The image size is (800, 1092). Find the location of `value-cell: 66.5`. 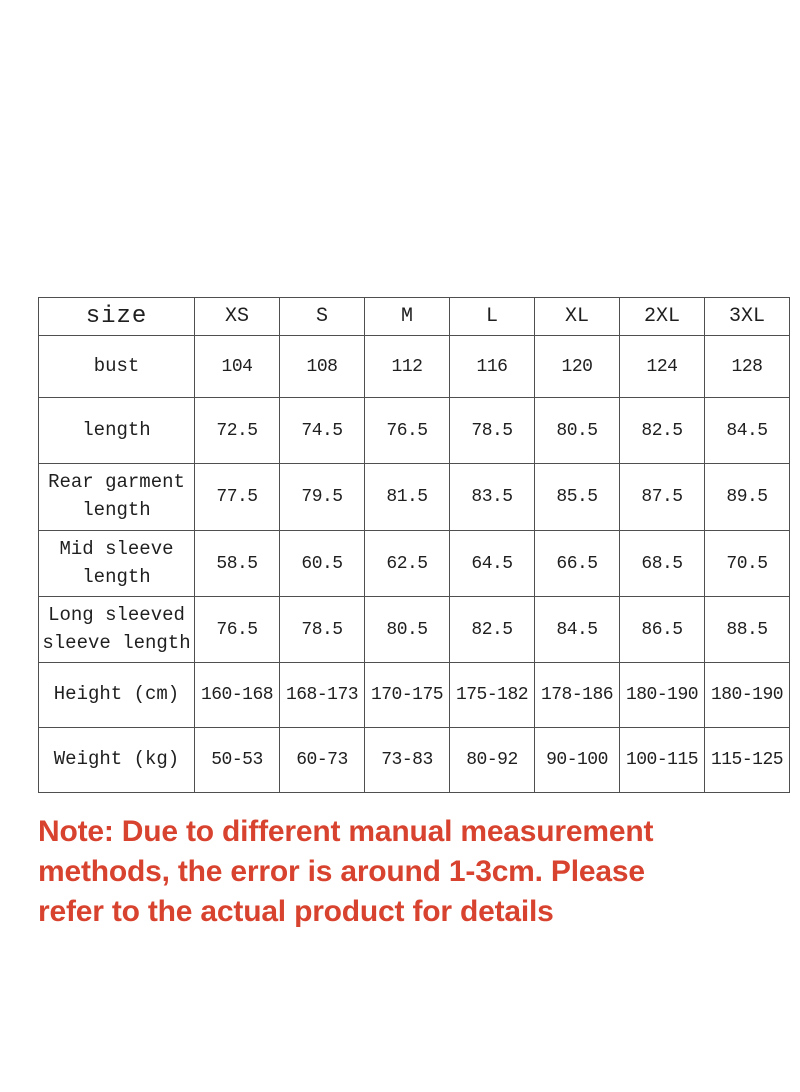

value-cell: 66.5 is located at coordinates (577, 563).